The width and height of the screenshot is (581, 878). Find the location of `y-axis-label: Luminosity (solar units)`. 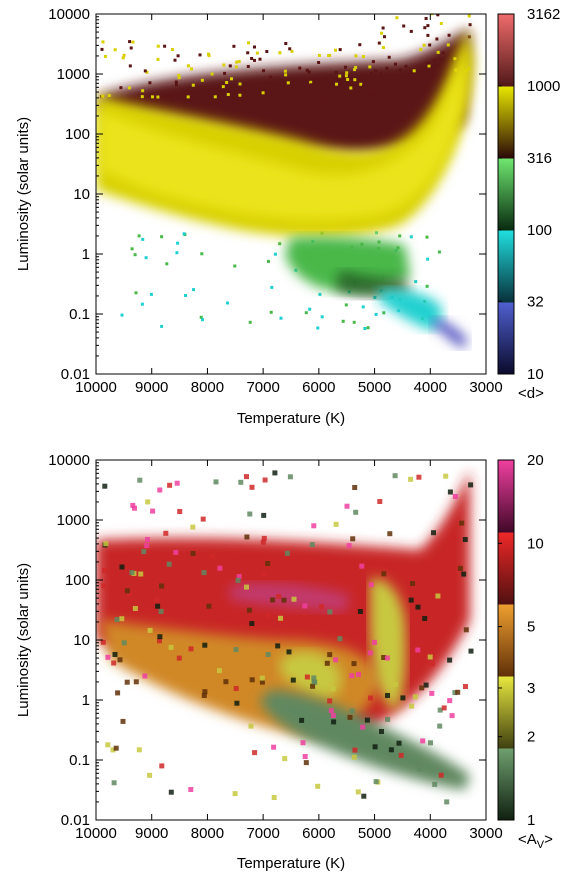

y-axis-label: Luminosity (solar units) is located at coordinates (23, 194).